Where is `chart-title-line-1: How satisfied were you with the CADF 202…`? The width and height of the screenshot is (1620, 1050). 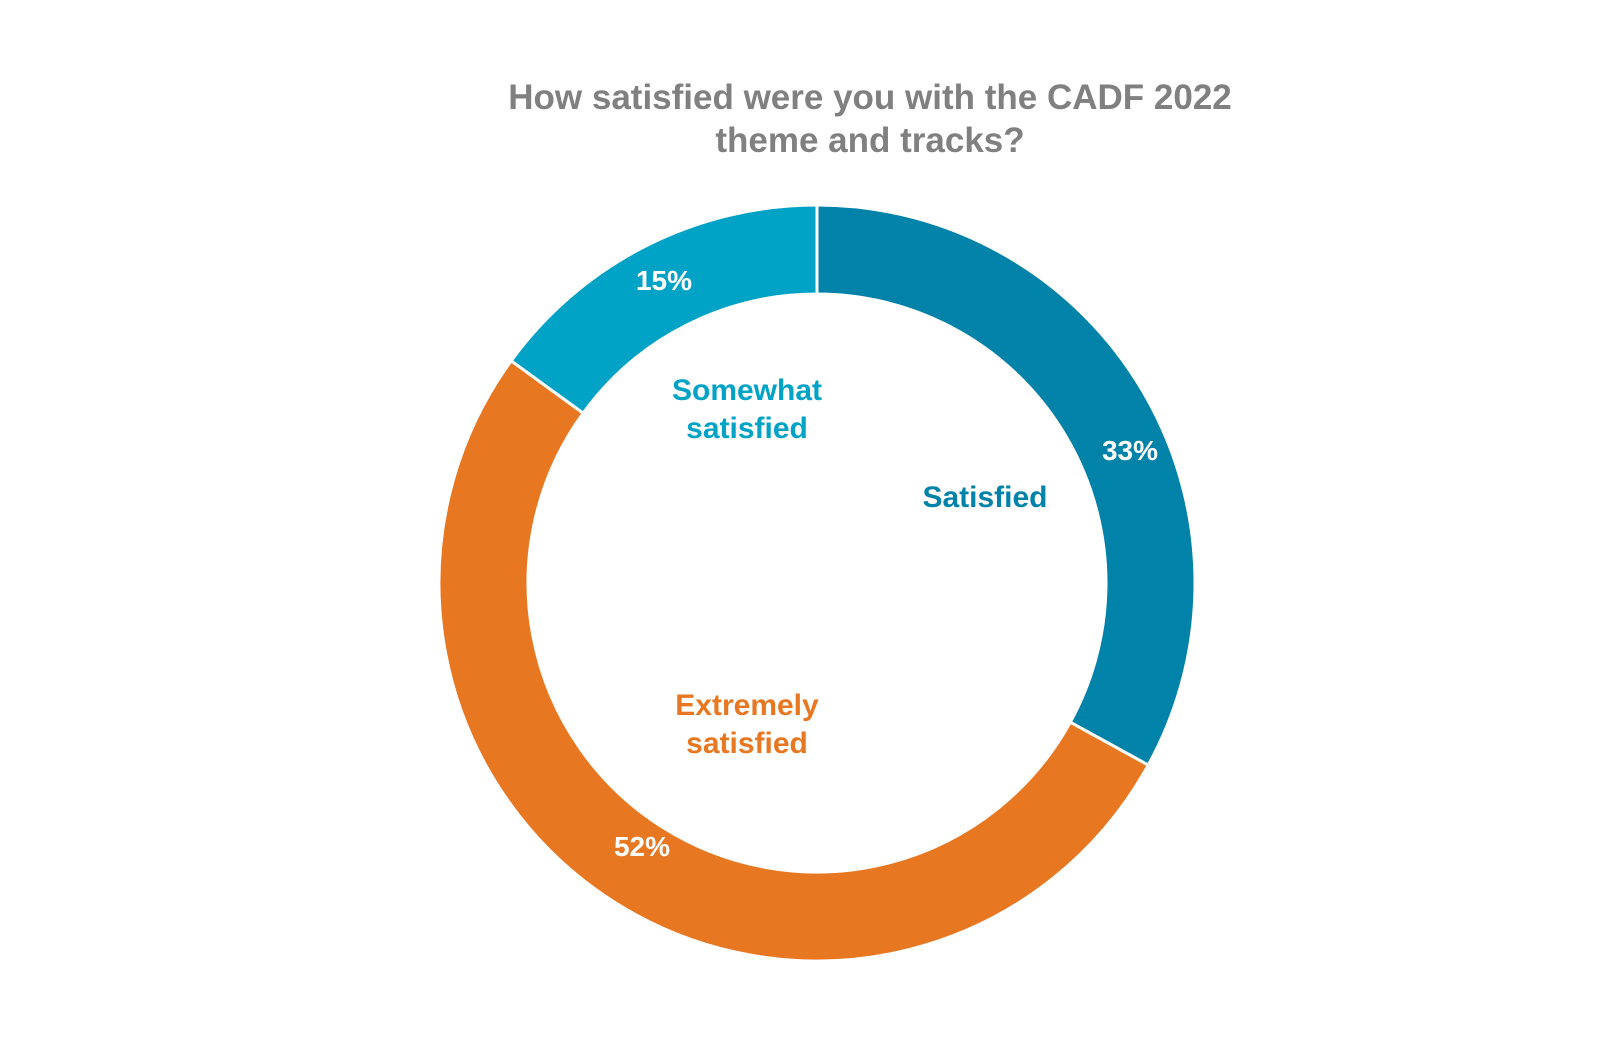
chart-title-line-1: How satisfied were you with the CADF 202… is located at coordinates (870, 97).